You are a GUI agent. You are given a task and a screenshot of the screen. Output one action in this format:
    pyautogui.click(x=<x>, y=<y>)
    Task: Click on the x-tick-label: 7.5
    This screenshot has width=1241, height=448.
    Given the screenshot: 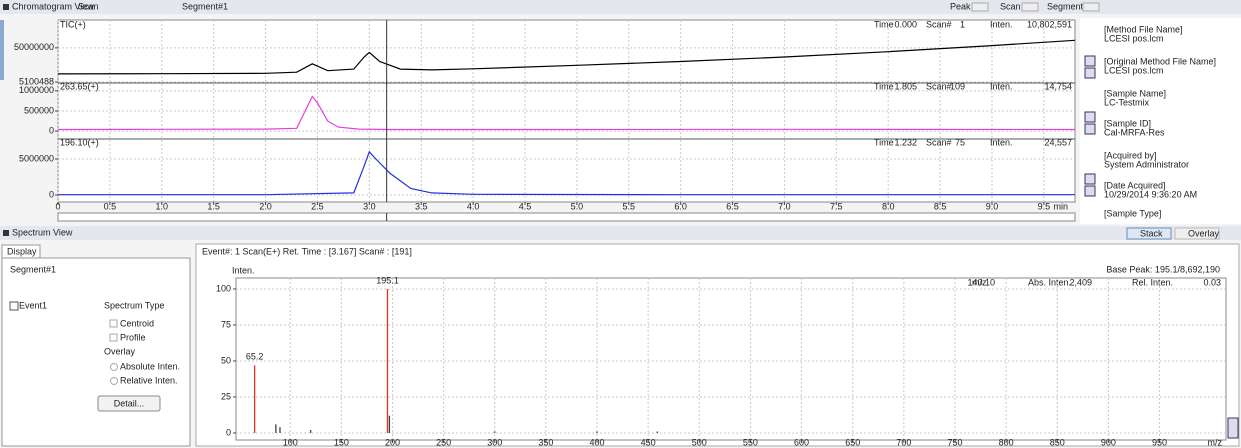 What is the action you would take?
    pyautogui.click(x=836, y=206)
    